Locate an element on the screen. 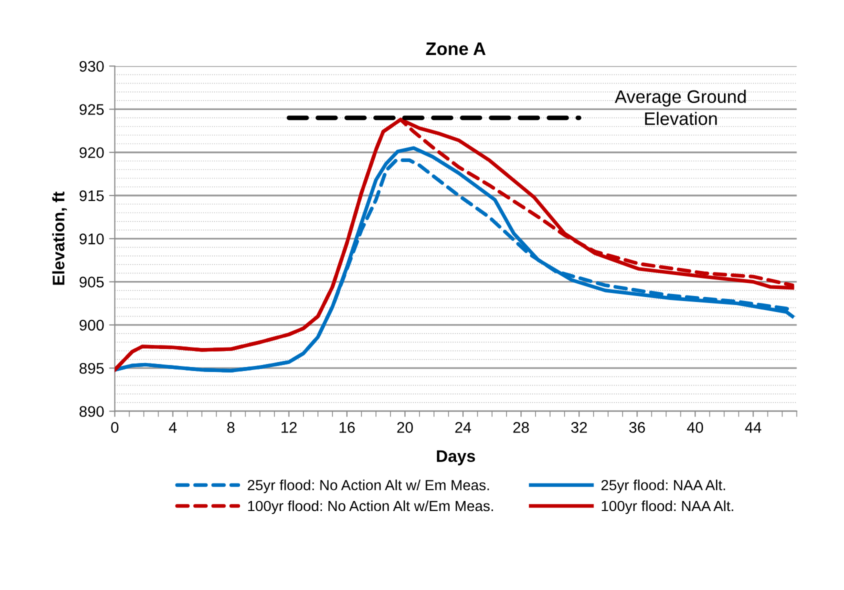  y-axis-title: Elevation, ft is located at coordinates (59, 238).